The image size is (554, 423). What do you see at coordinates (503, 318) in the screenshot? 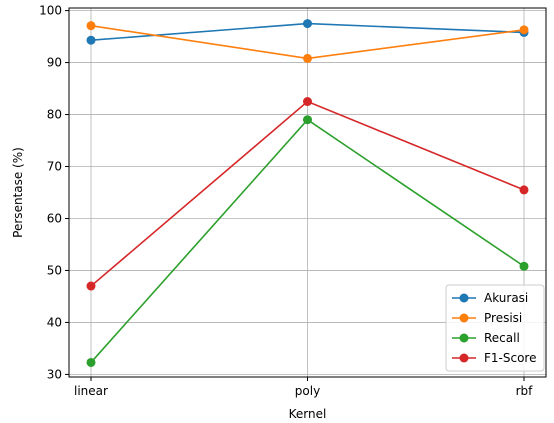
I see `legend-label: Presisi` at bounding box center [503, 318].